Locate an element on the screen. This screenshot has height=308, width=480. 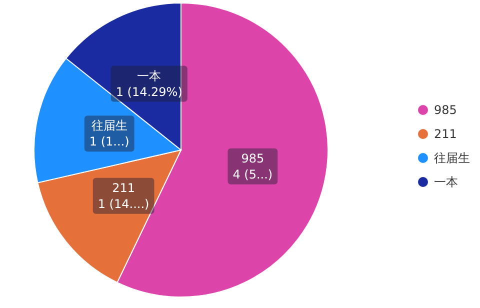
data-label: 4 (5...) is located at coordinates (252, 174).